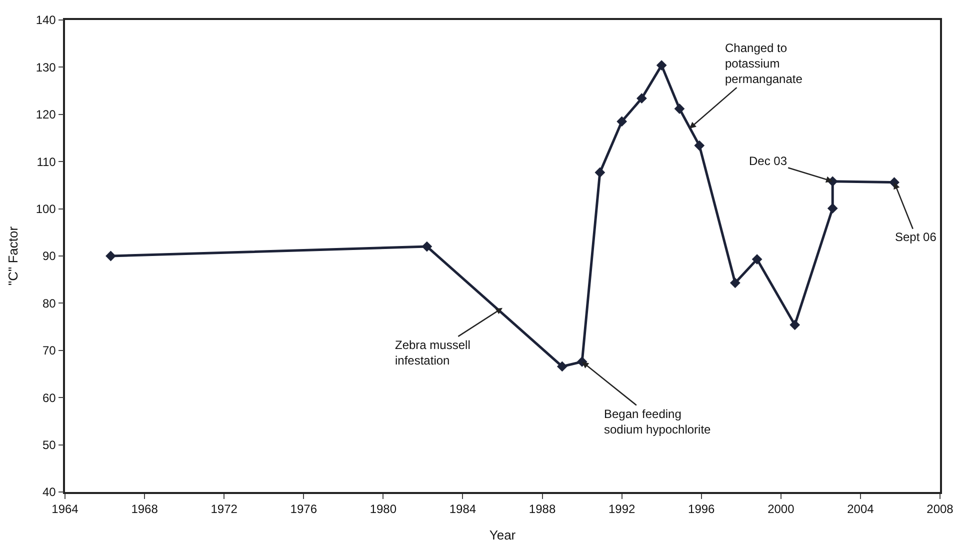  I want to click on y-tick-label: 70, so click(49, 351).